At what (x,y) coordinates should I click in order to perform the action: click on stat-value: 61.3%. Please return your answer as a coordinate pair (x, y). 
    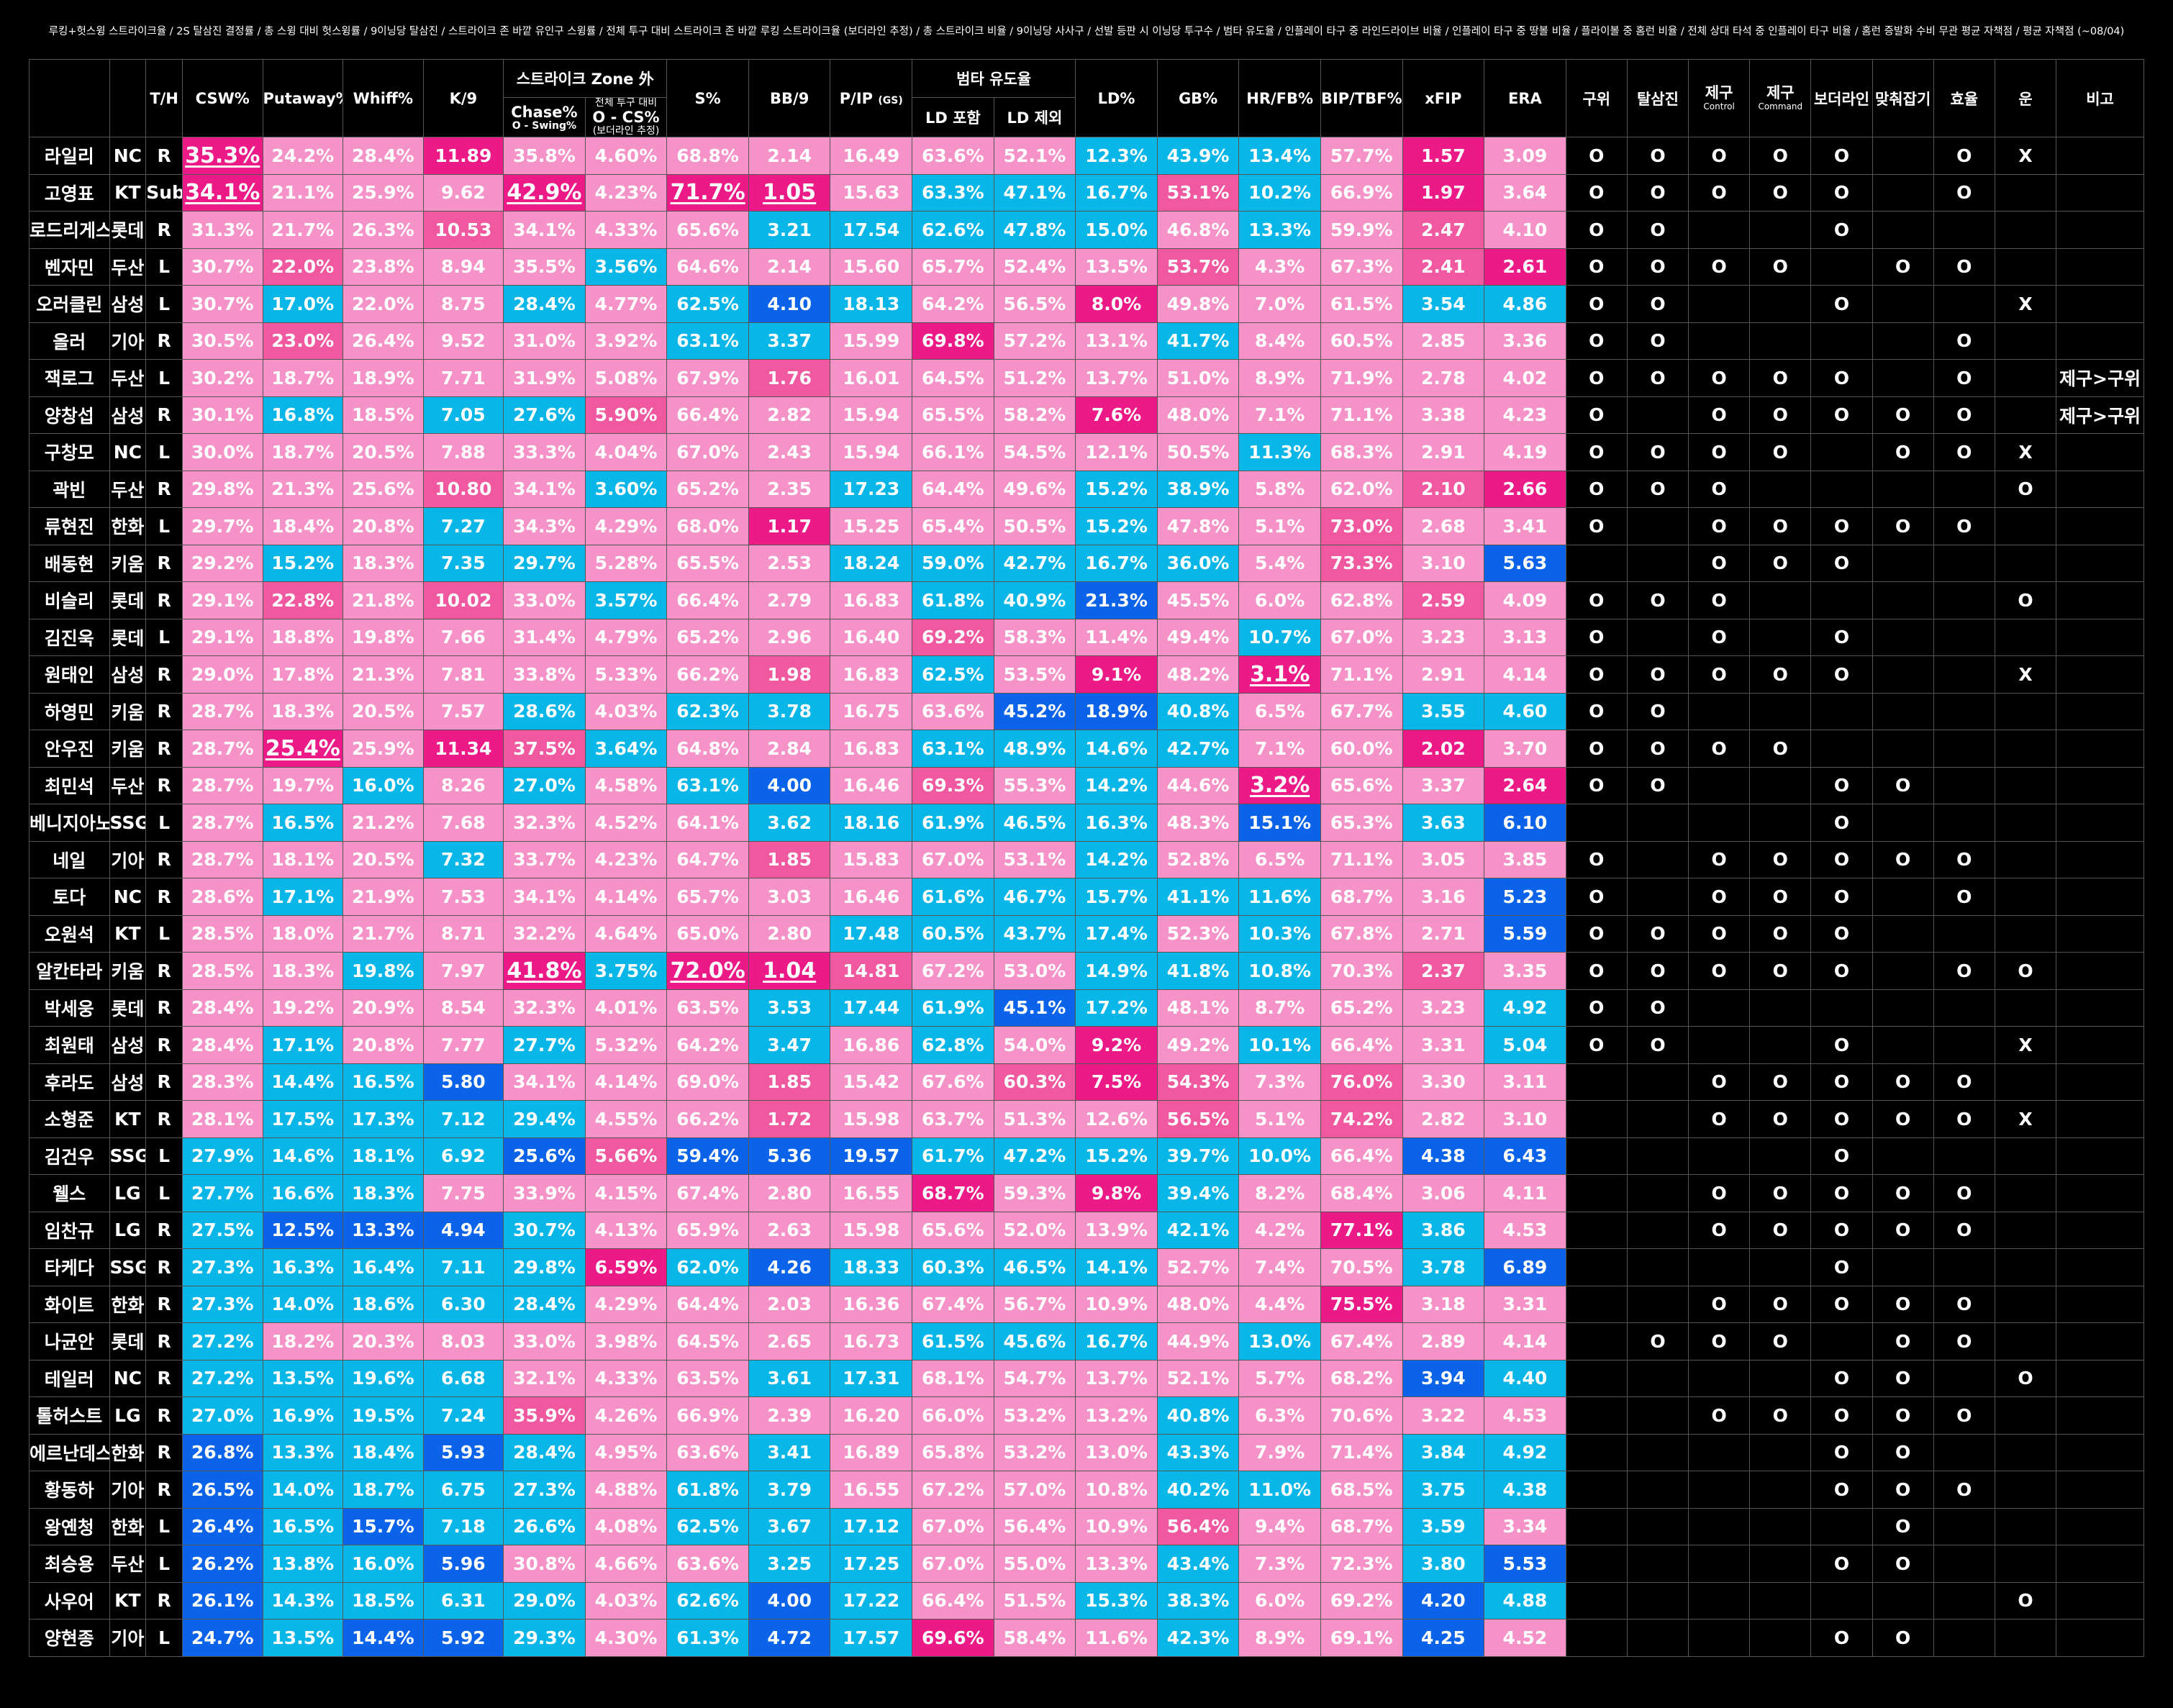
    Looking at the image, I should click on (707, 1638).